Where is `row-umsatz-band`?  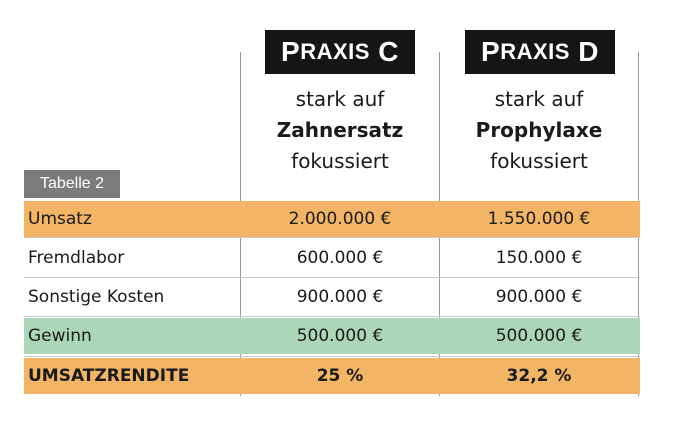 row-umsatz-band is located at coordinates (332, 219).